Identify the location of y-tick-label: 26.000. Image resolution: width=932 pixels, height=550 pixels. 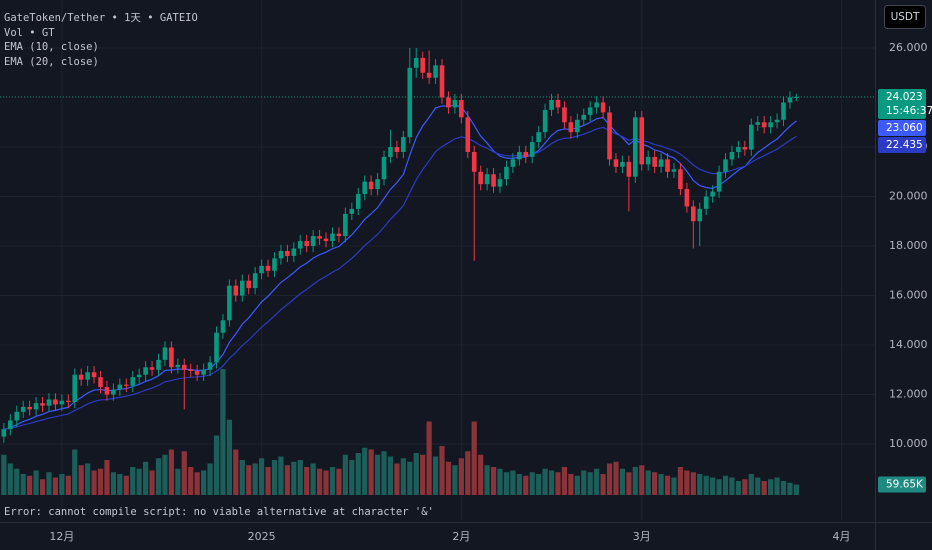
(908, 47).